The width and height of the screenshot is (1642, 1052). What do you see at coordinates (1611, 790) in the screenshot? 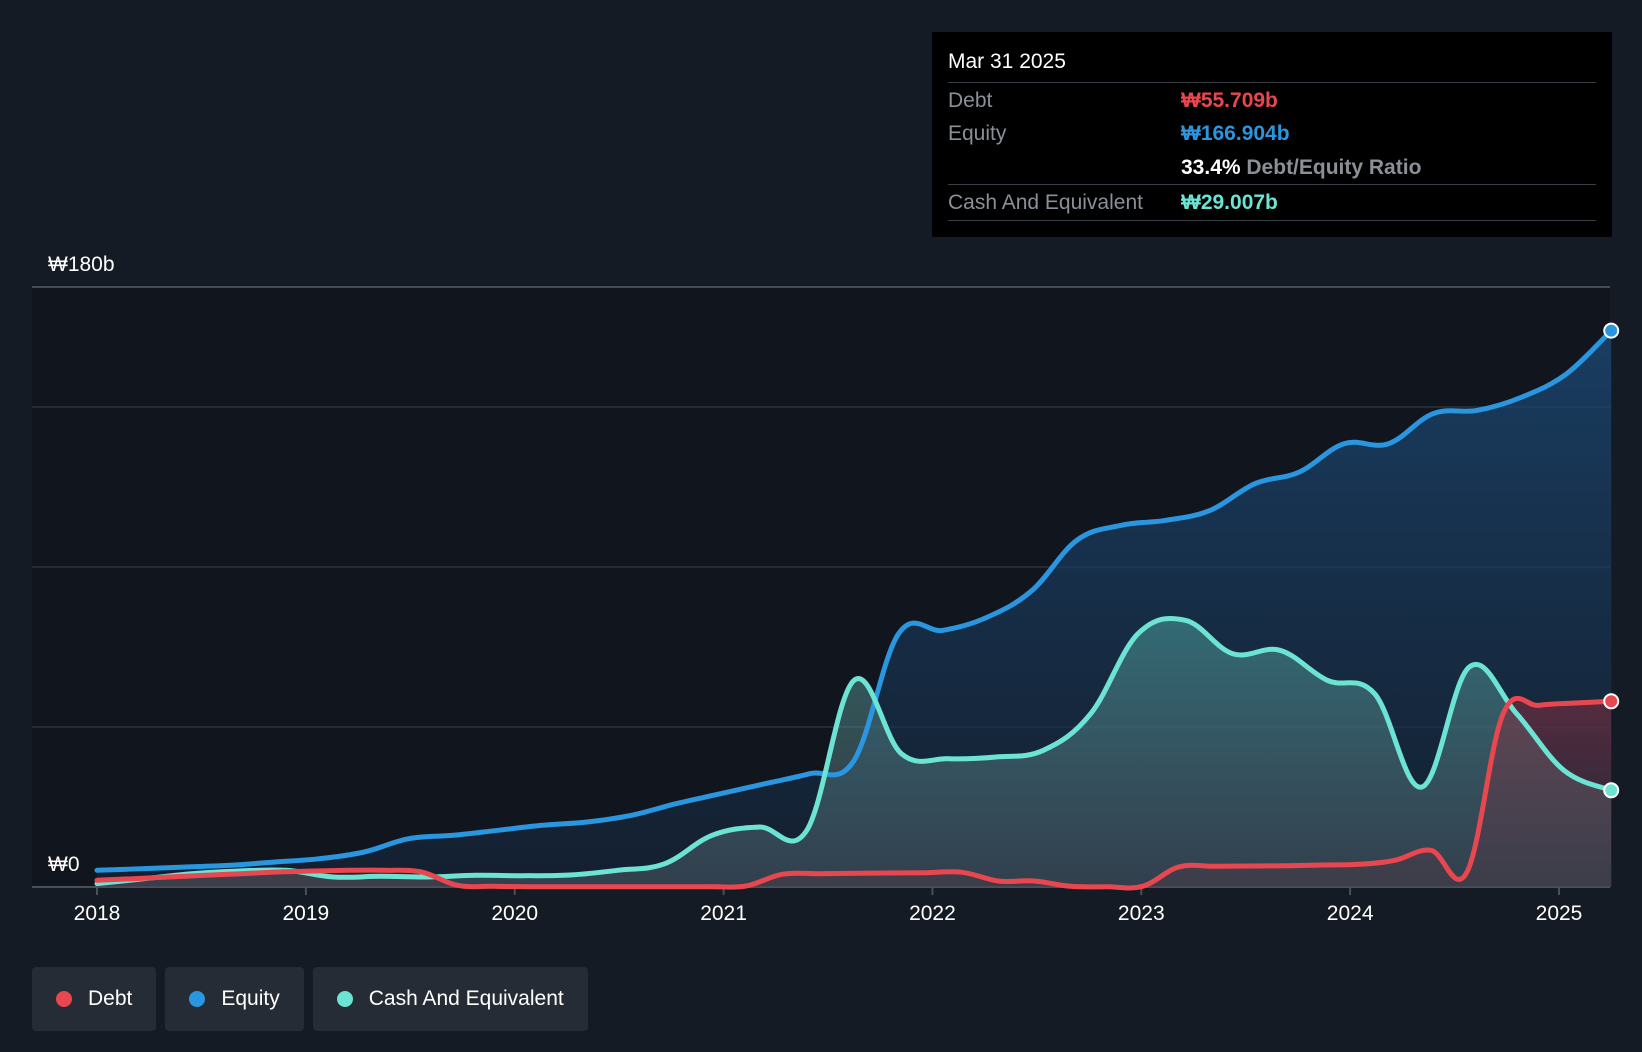
I see `end-point-cash` at bounding box center [1611, 790].